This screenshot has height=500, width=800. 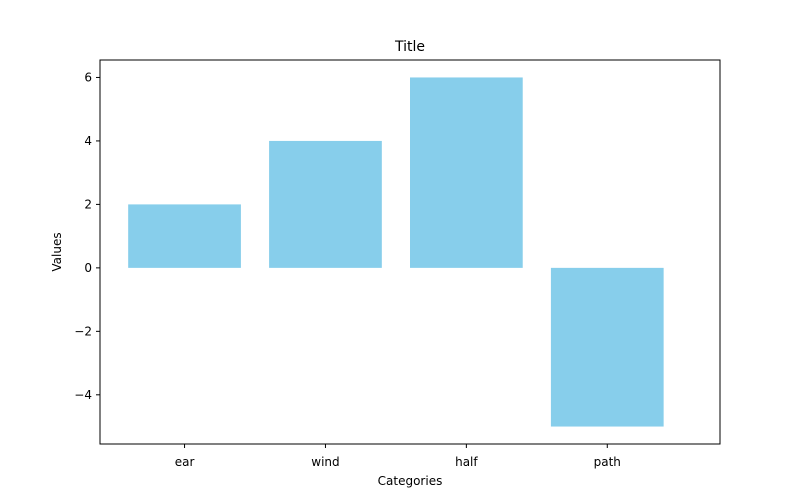 I want to click on y-axis-label: Values, so click(x=57, y=251).